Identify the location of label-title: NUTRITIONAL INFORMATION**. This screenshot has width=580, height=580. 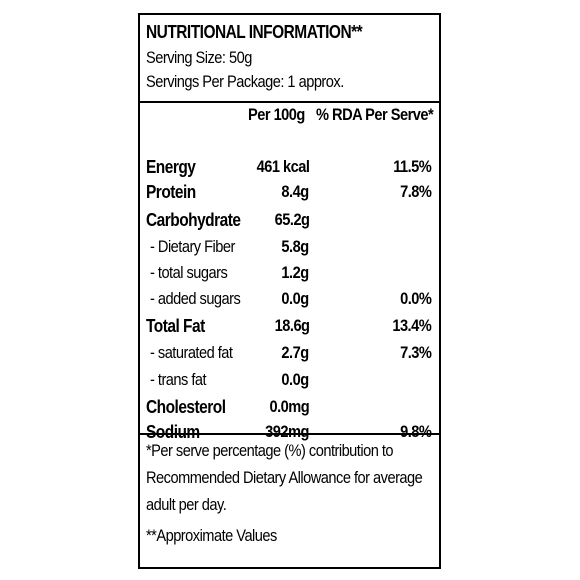
(254, 32).